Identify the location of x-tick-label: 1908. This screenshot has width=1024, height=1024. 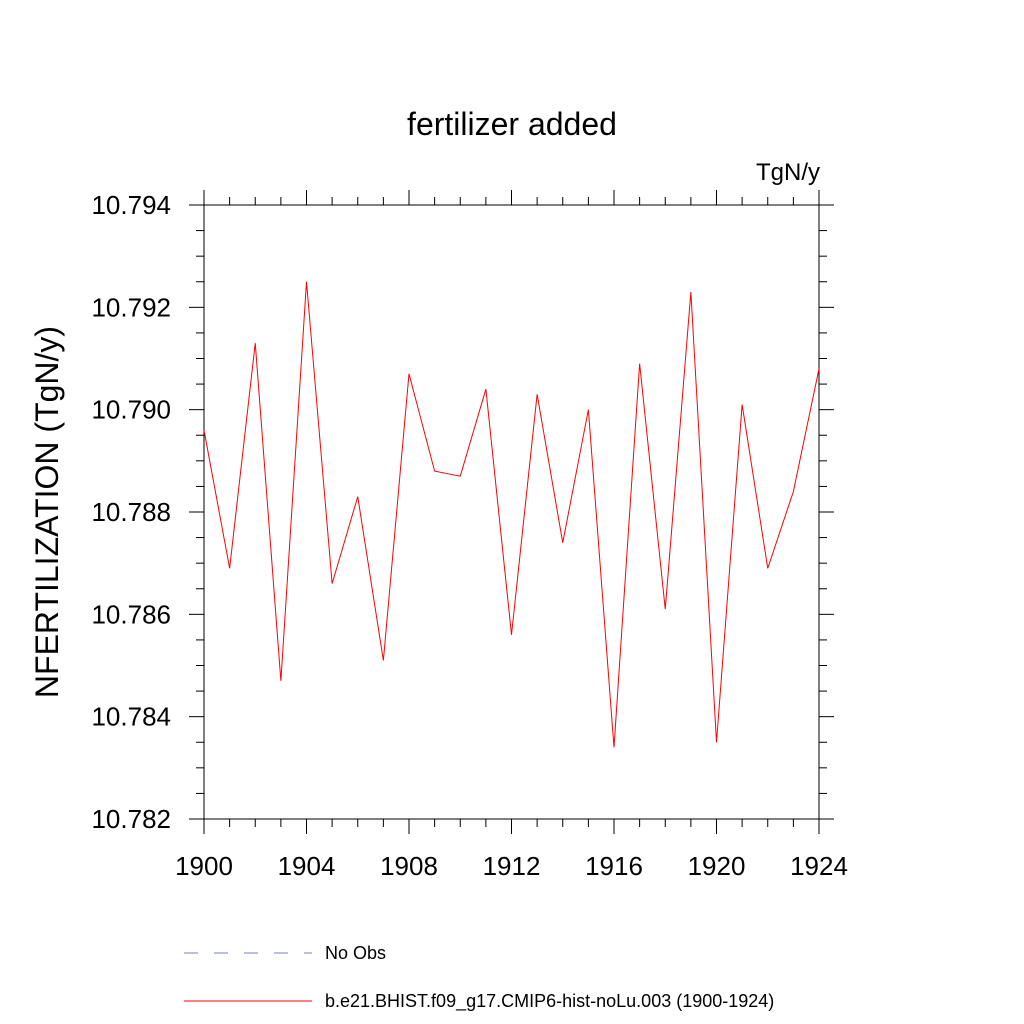
(409, 866).